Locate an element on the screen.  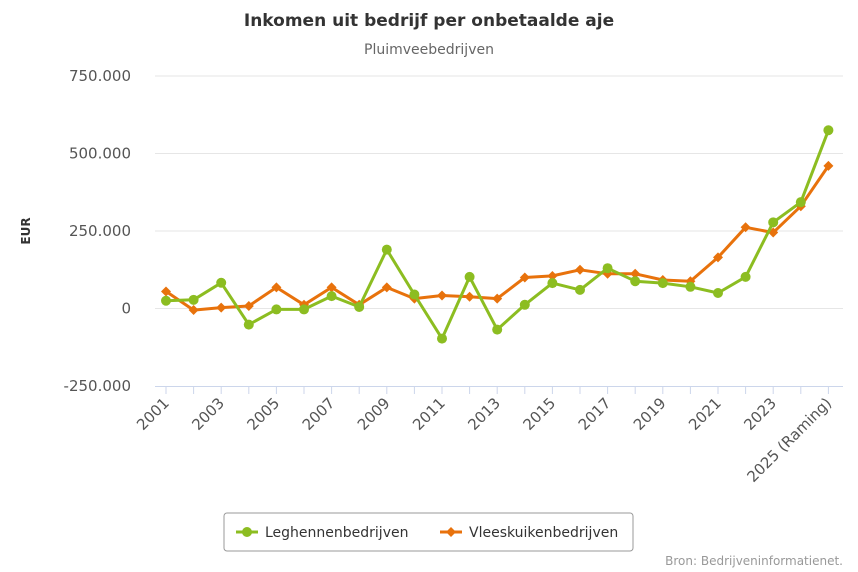
legend-label-vleeskuiken: Vleeskuikenbedrijven is located at coordinates (543, 533).